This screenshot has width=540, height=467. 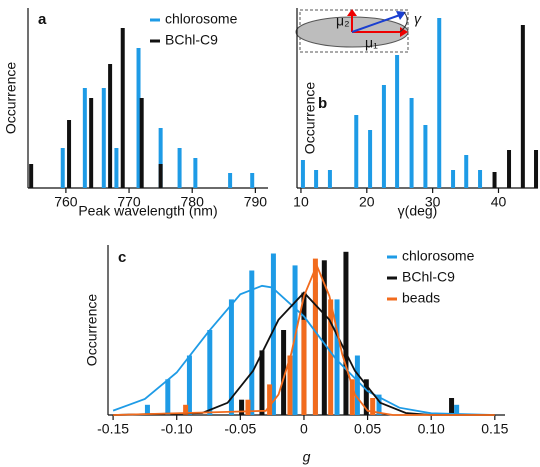 I want to click on inset-arrow, so click(x=376, y=23).